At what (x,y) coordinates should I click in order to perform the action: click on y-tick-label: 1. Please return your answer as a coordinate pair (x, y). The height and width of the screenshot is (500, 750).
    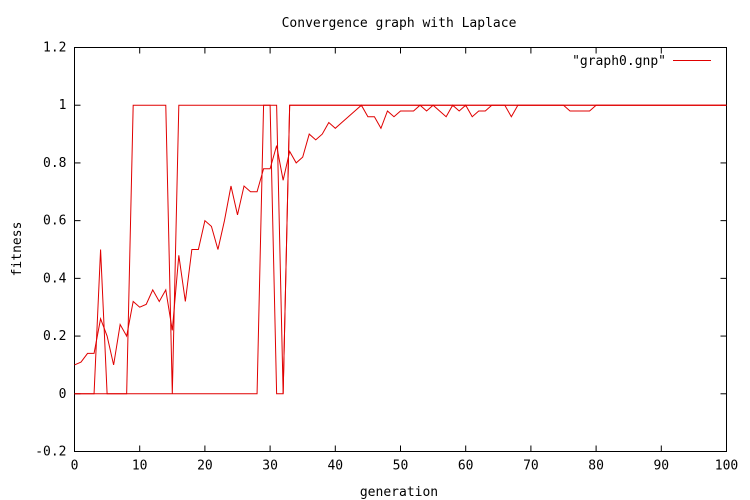
    Looking at the image, I should click on (63, 105).